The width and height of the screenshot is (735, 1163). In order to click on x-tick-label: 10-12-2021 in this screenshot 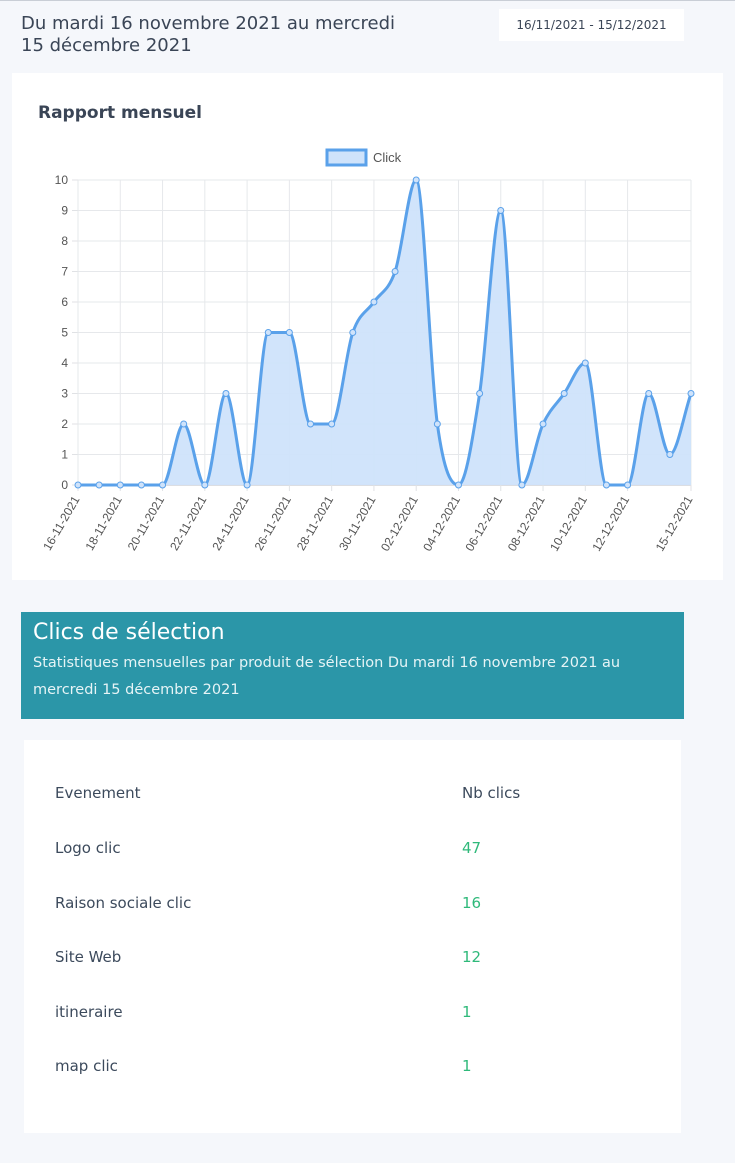, I will do `click(568, 523)`.